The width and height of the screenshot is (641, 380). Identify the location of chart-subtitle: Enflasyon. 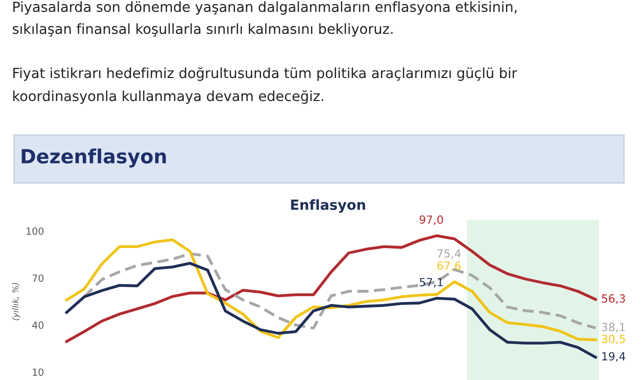
(328, 206).